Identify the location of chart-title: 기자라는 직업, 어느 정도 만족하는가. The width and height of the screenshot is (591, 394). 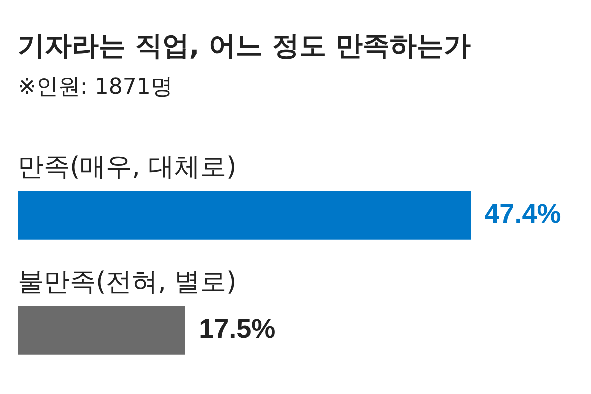
(244, 47).